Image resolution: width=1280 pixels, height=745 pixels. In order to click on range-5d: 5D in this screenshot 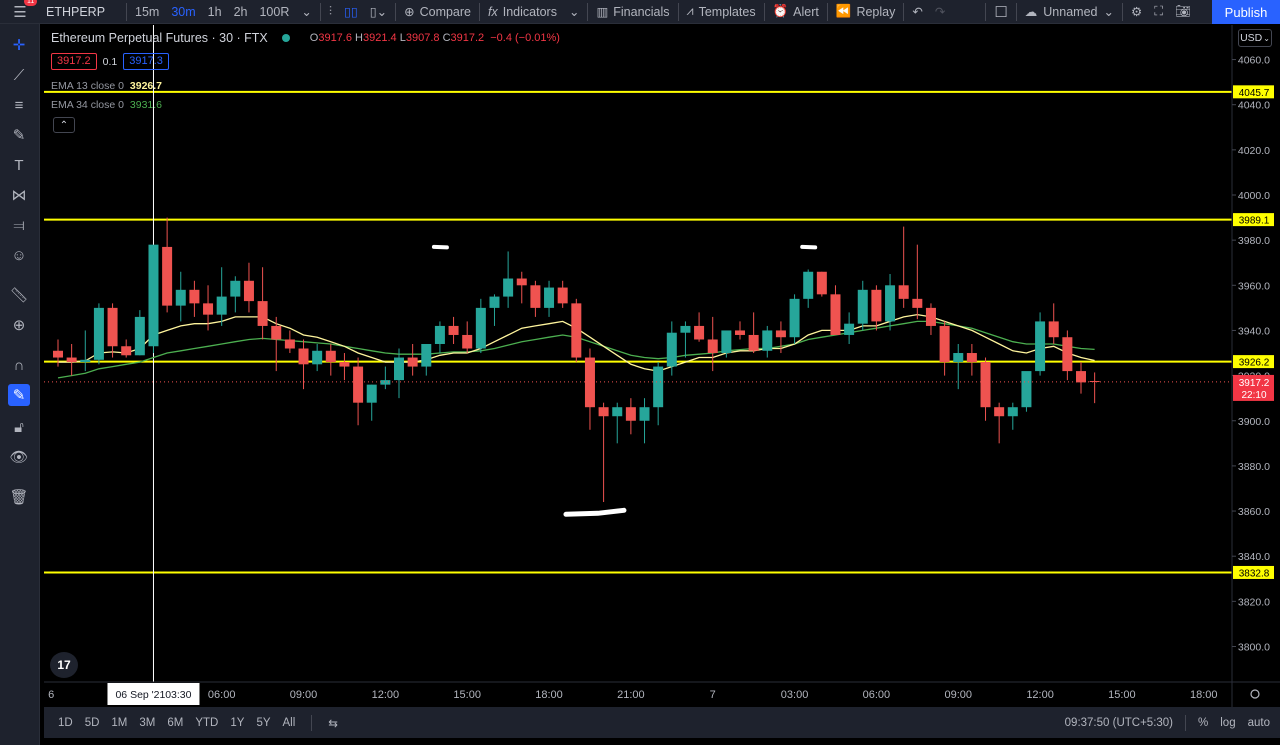, I will do `click(92, 722)`.